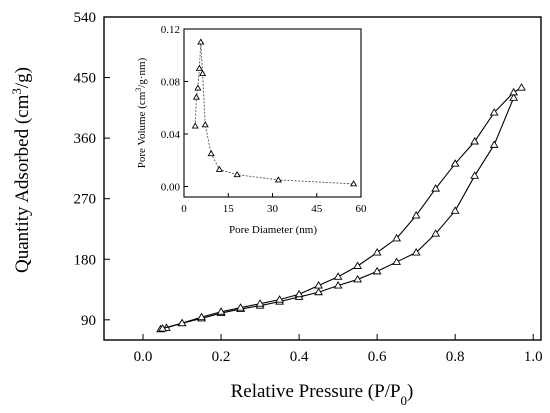 This screenshot has width=550, height=413. I want to click on main-y-tick-label: 270, so click(85, 200).